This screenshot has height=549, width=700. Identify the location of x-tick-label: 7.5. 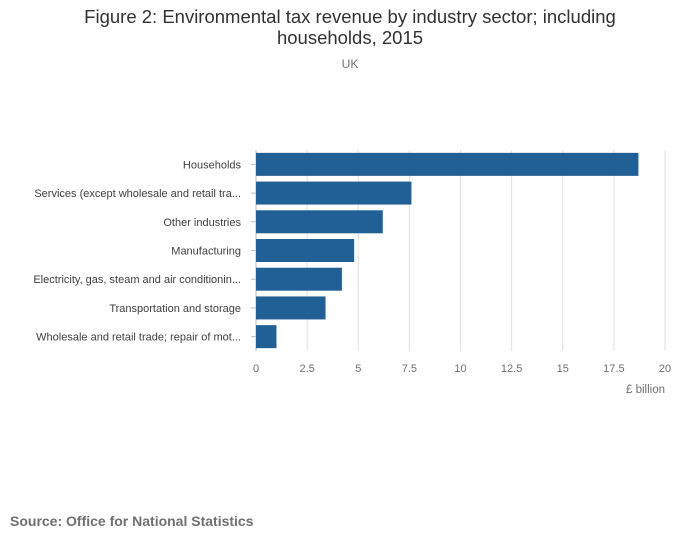
(409, 369).